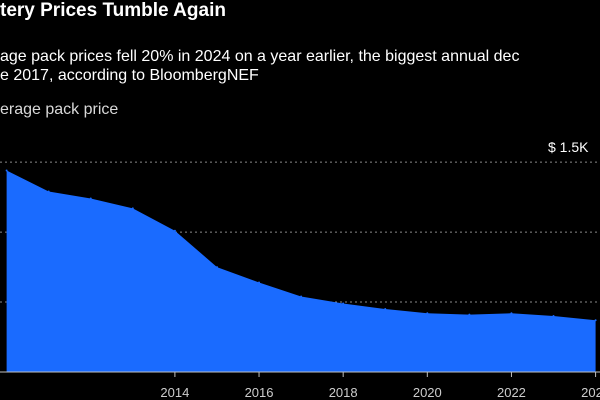 The height and width of the screenshot is (400, 600). I want to click on series-label: erage pack price, so click(59, 109).